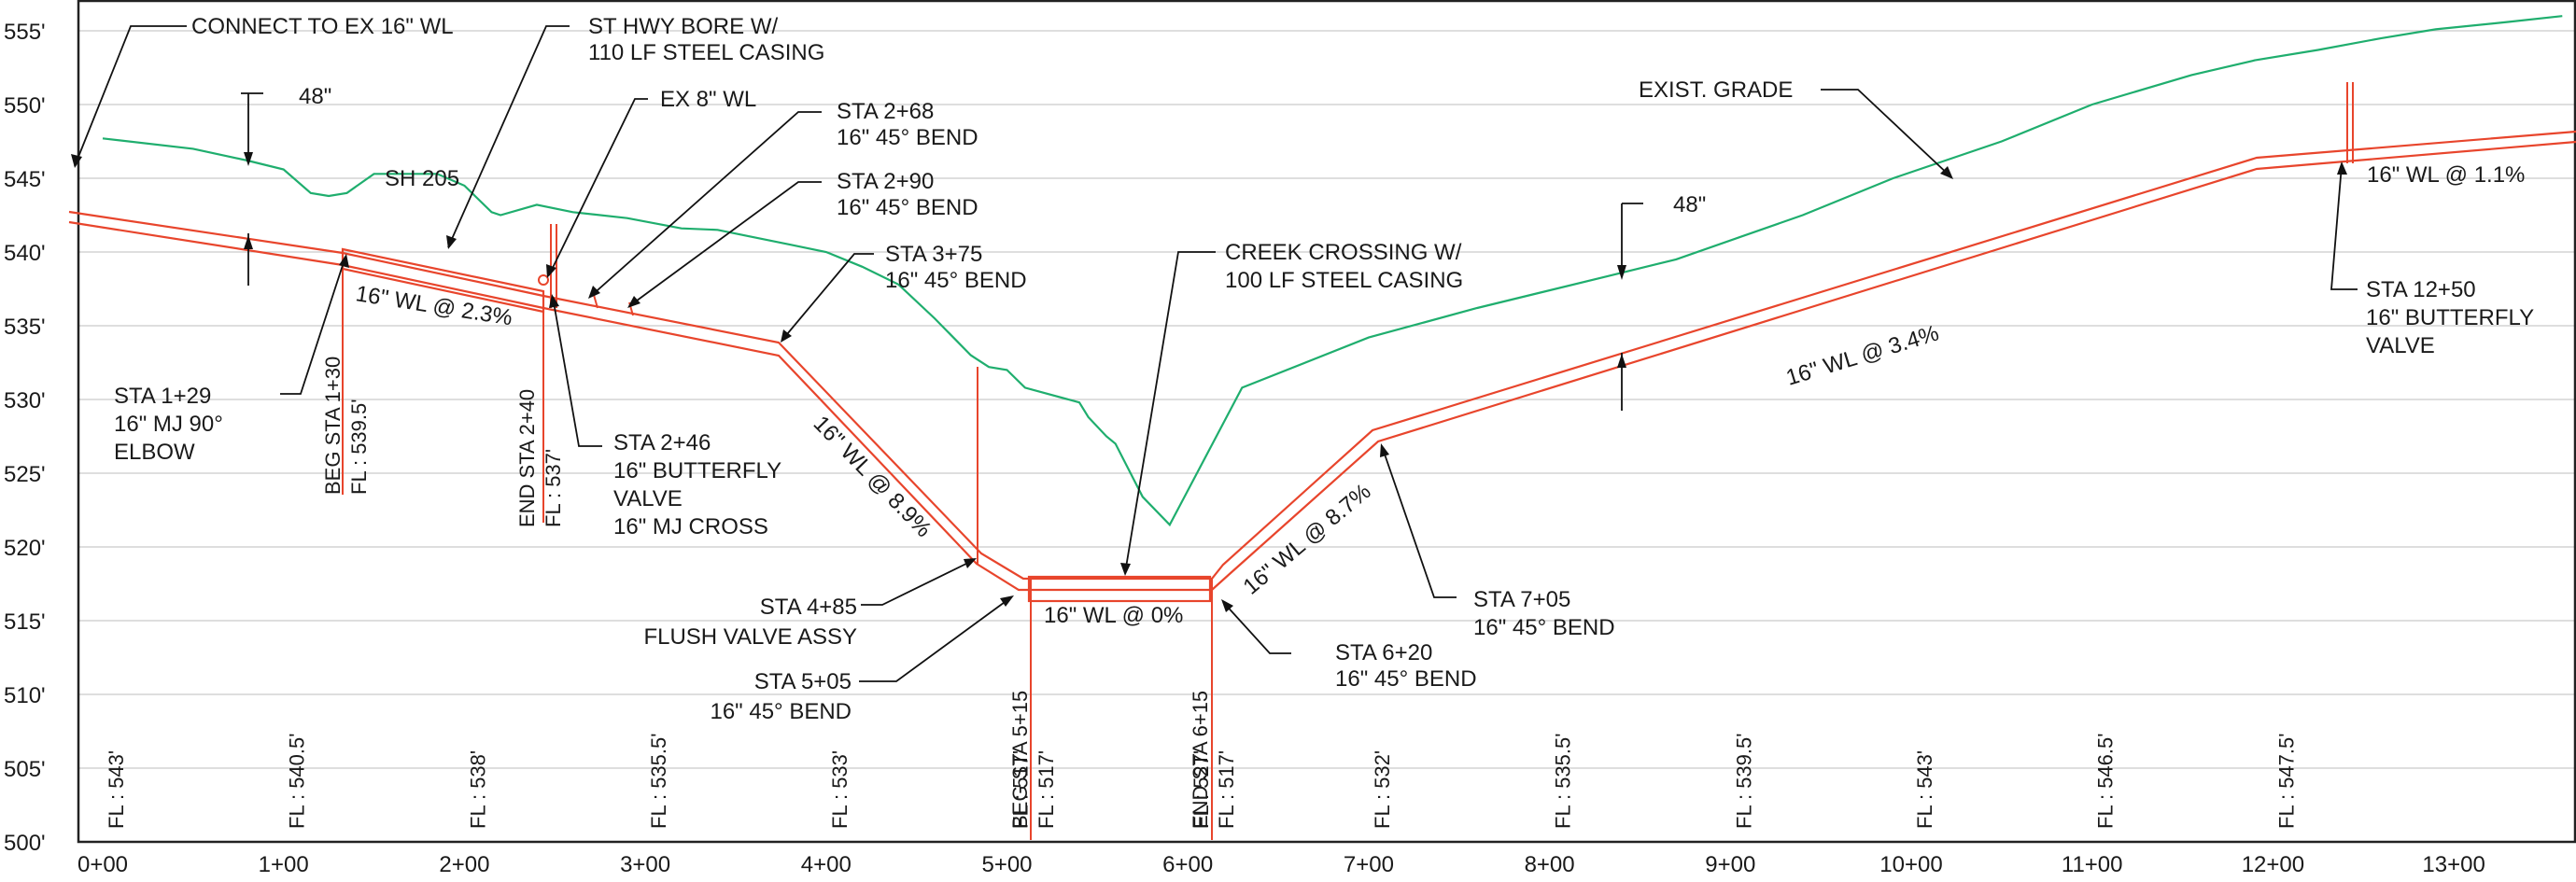 The height and width of the screenshot is (882, 2576). I want to click on leader-sta290, so click(725, 244).